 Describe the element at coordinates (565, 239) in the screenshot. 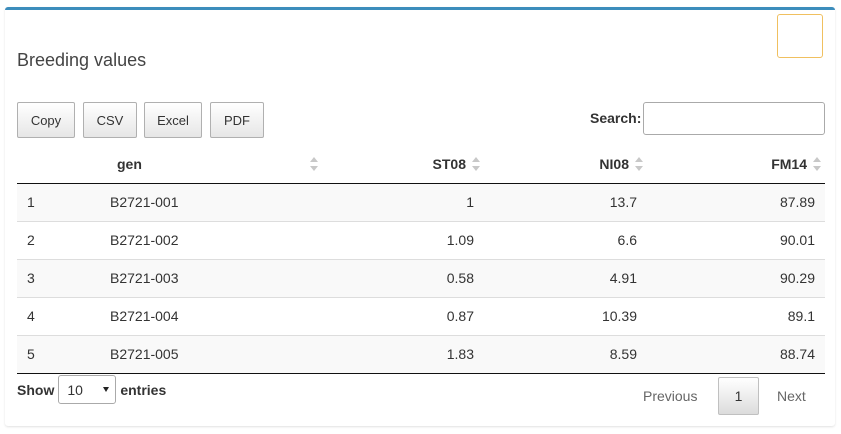

I see `cell-ni08: 6.6` at that location.